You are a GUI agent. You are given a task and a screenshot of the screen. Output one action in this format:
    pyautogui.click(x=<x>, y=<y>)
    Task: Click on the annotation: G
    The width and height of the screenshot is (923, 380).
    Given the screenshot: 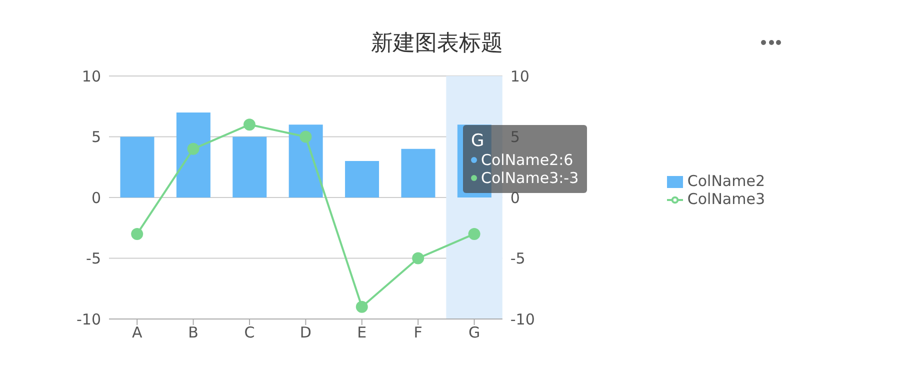 What is the action you would take?
    pyautogui.click(x=477, y=141)
    